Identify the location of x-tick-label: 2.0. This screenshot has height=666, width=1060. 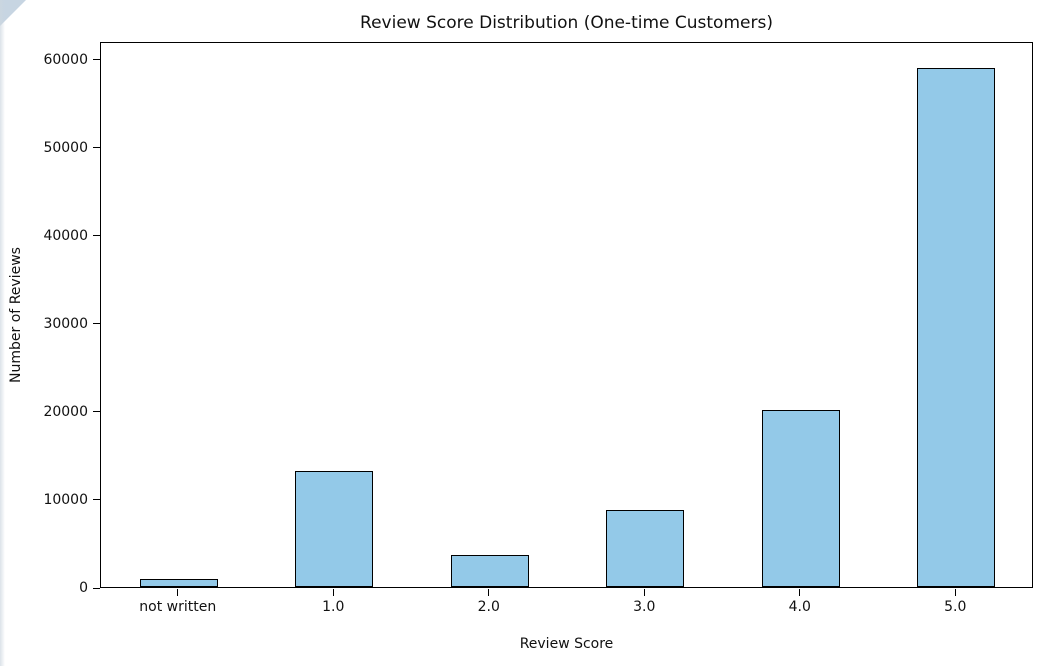
(488, 607).